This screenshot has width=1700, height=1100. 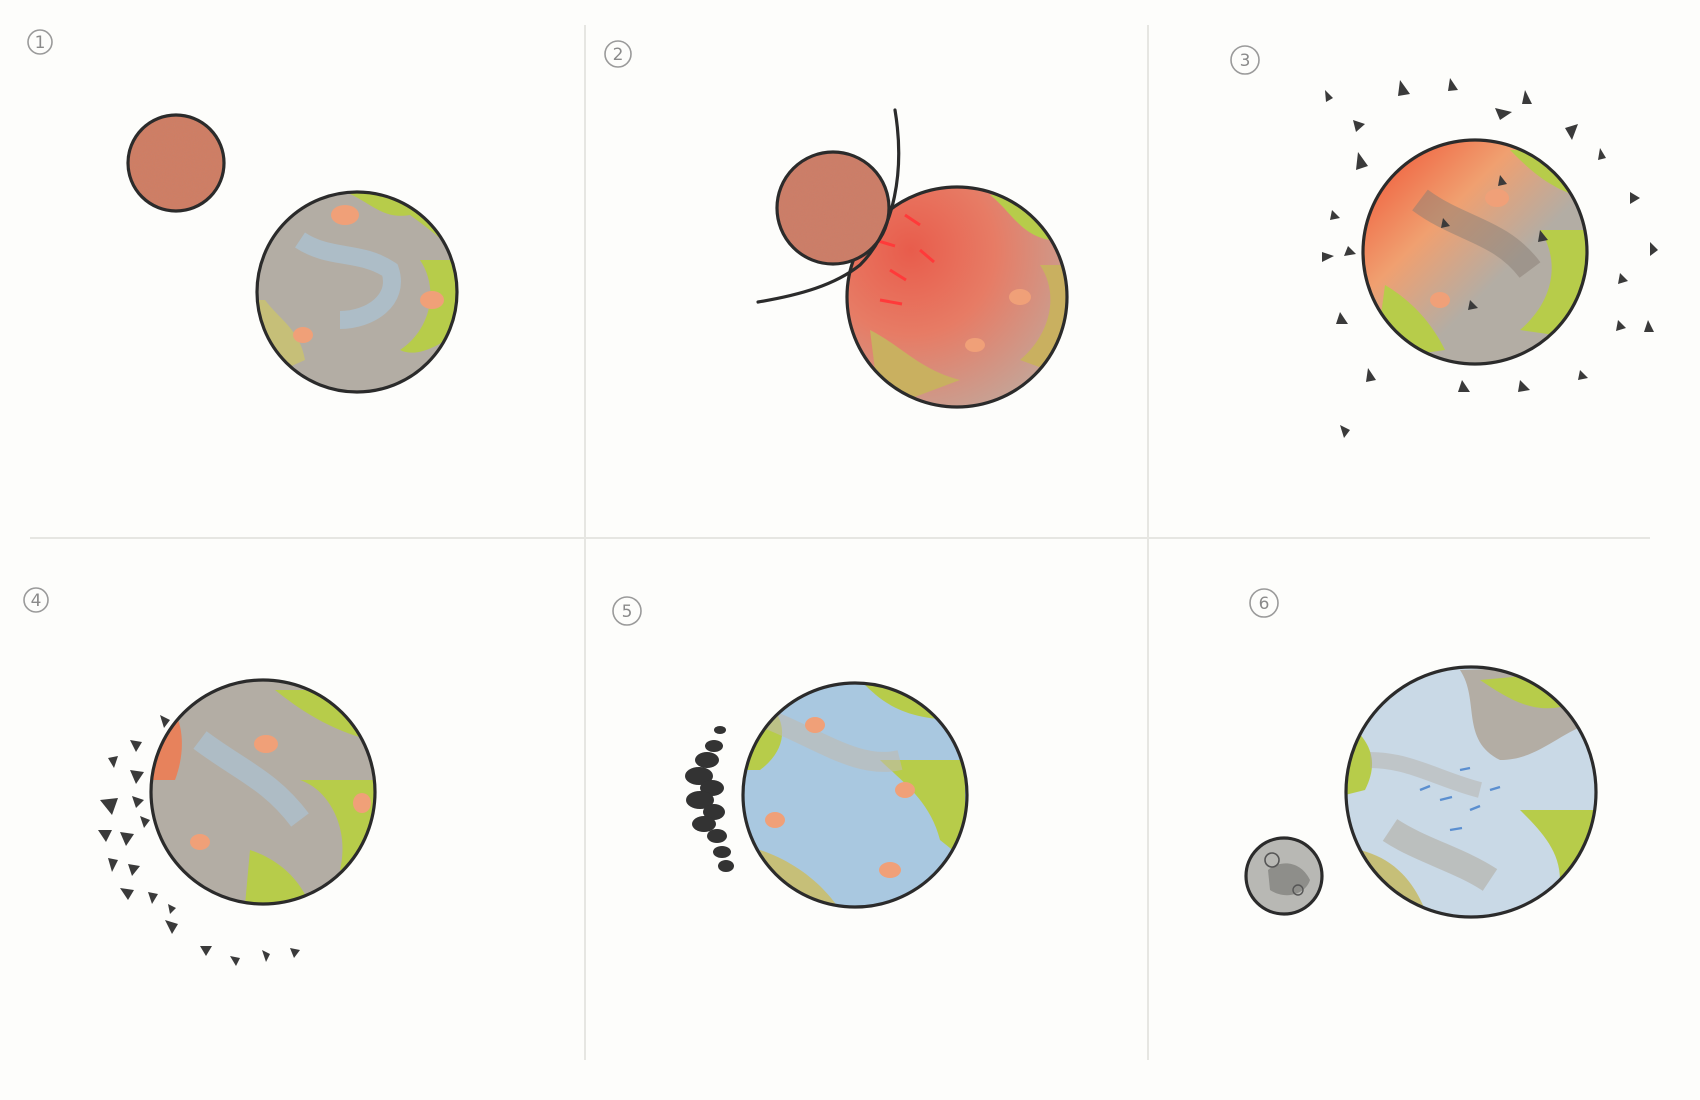 I want to click on step-label-1: 1, so click(x=40, y=43).